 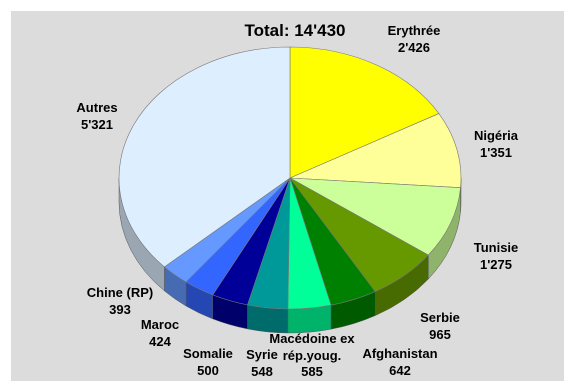 What do you see at coordinates (375, 216) in the screenshot?
I see `pie-slice-tunisie` at bounding box center [375, 216].